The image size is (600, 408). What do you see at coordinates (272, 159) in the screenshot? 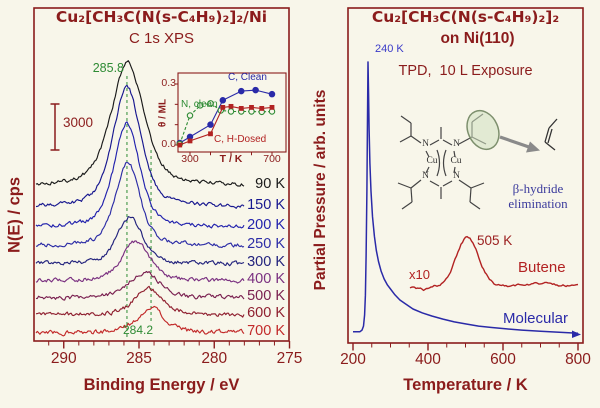
I see `inset-xtick-700: 700` at bounding box center [272, 159].